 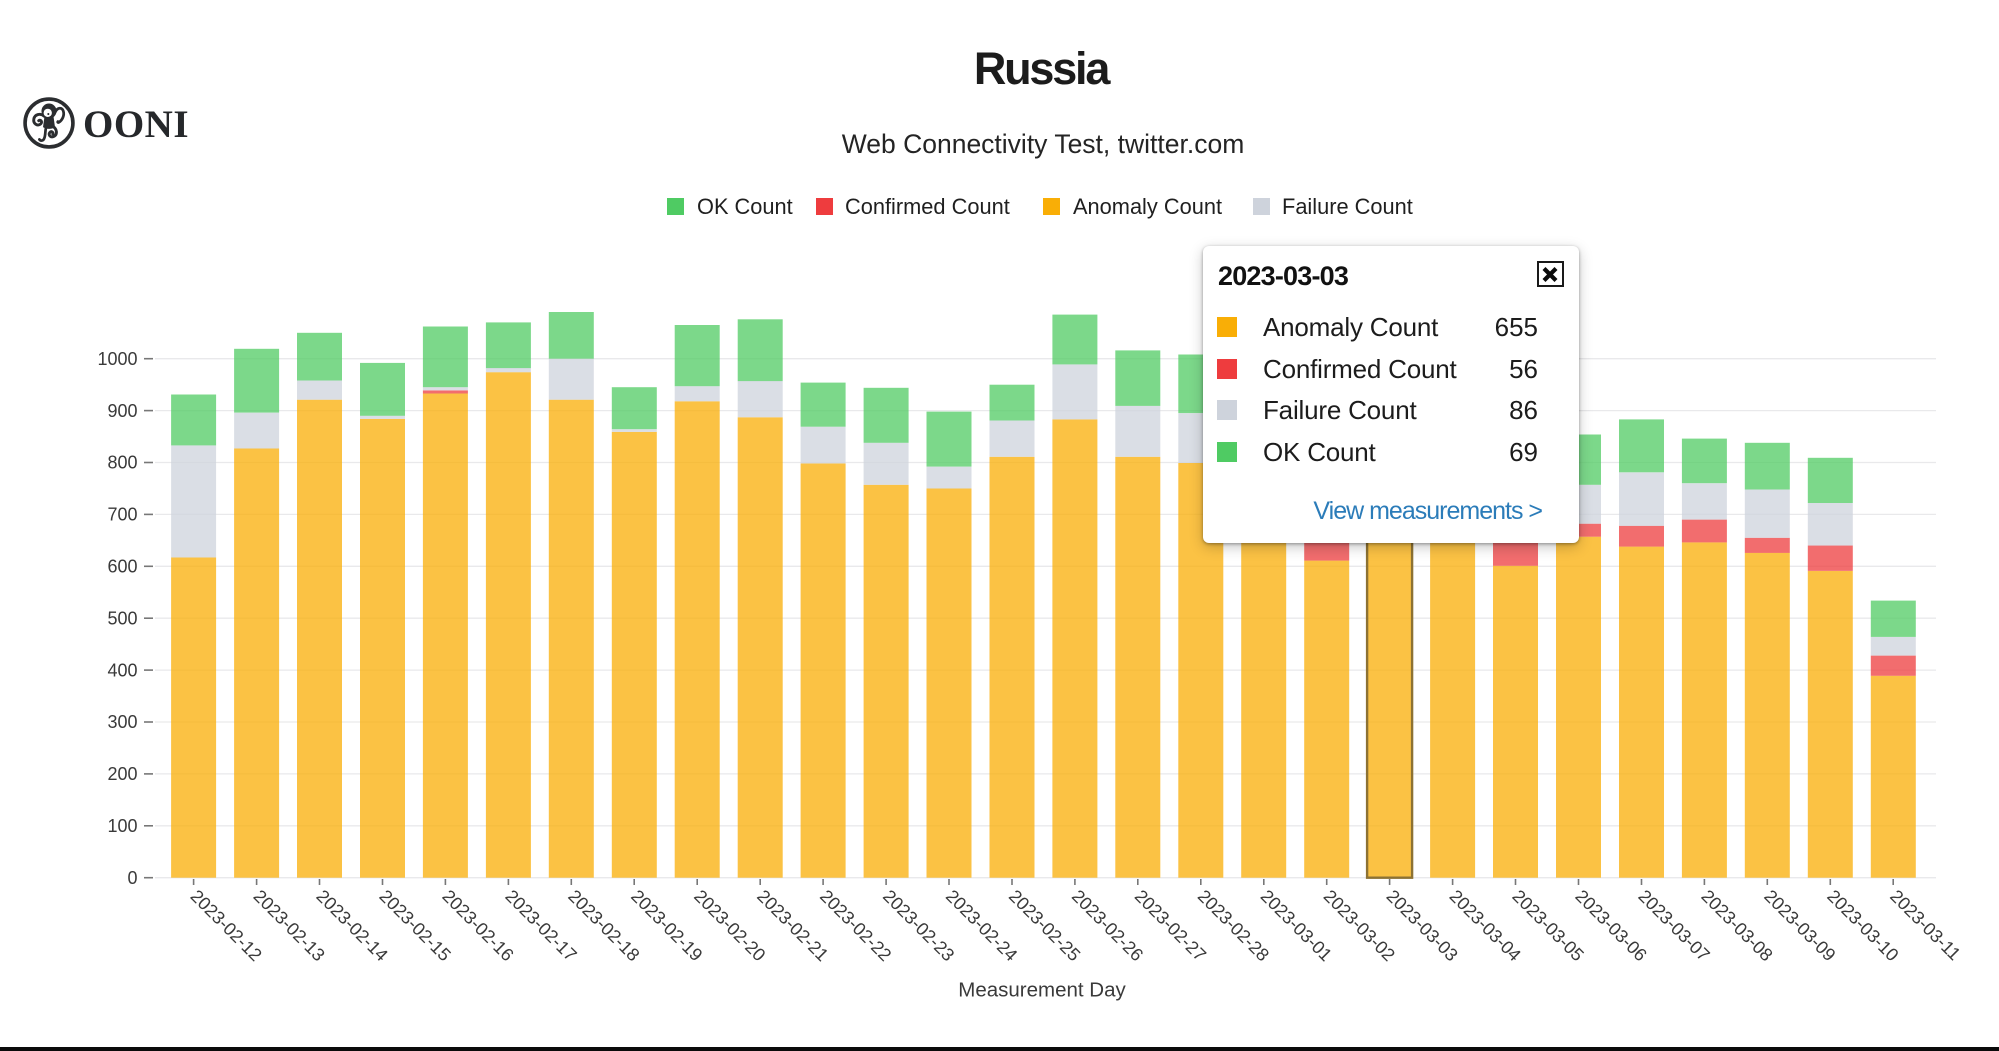 What do you see at coordinates (132, 878) in the screenshot?
I see `svg-text: 0` at bounding box center [132, 878].